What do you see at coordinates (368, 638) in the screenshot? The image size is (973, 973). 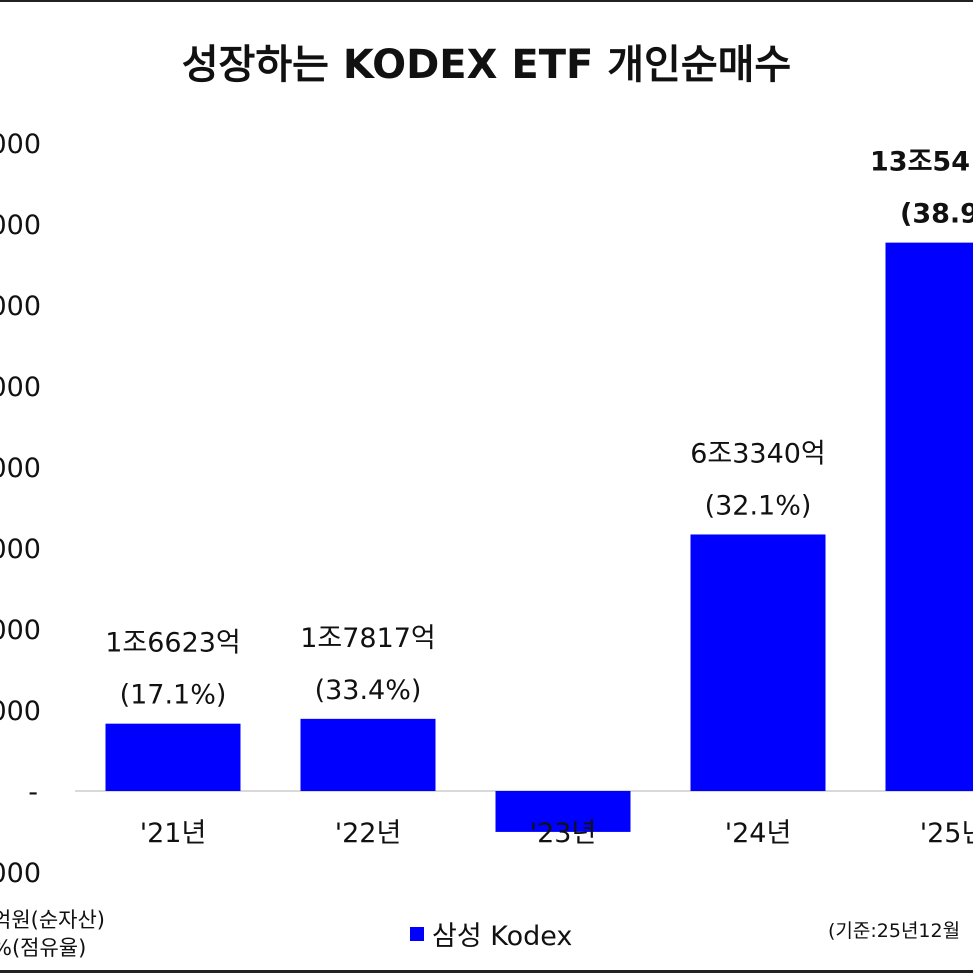 I see `data-label-amount: 1조7817억` at bounding box center [368, 638].